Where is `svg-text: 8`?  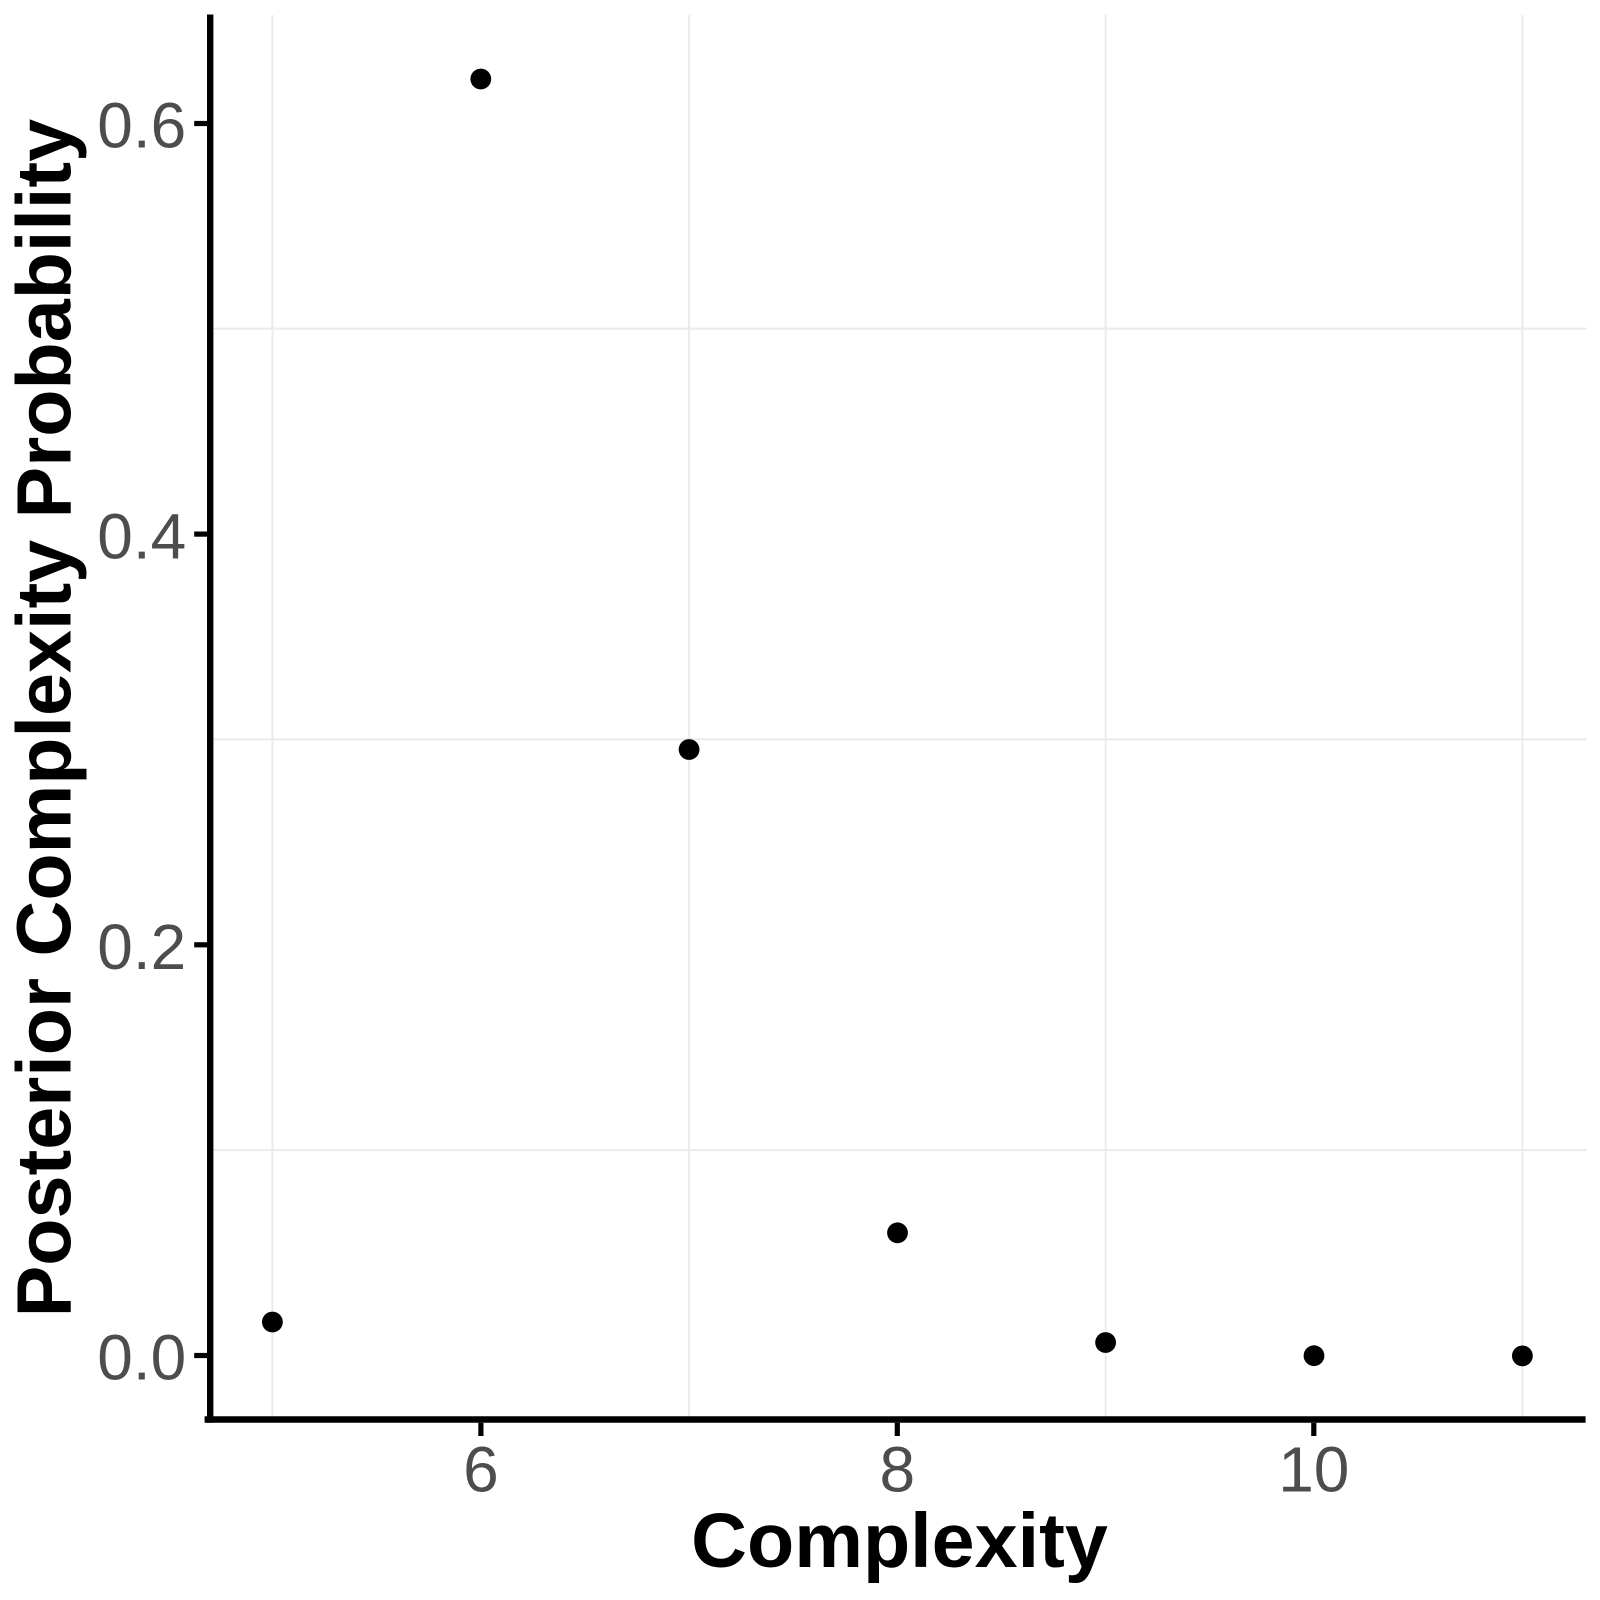 svg-text: 8 is located at coordinates (898, 1470).